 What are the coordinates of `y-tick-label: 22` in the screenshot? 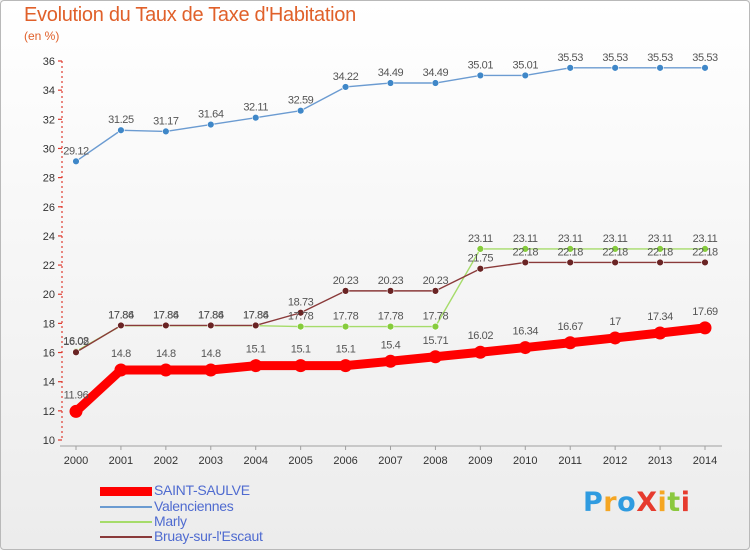 It's located at (49, 266).